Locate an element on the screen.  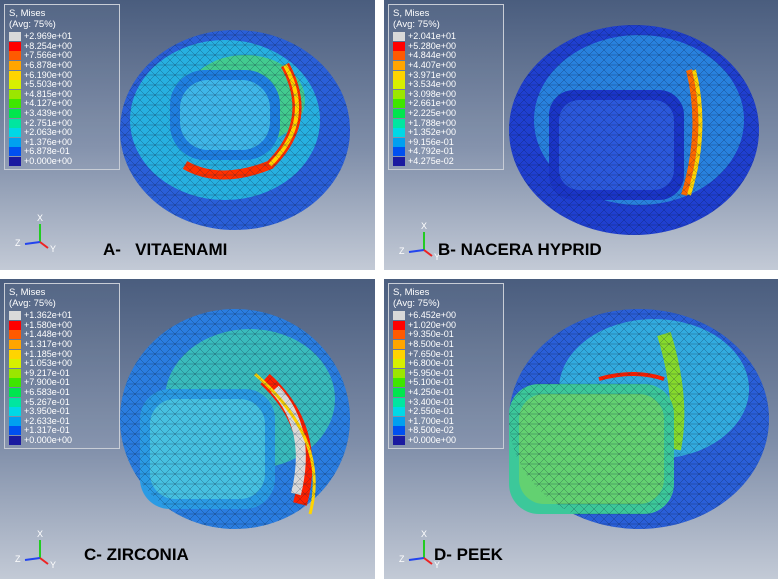
legend-value: +1.185e+00 is located at coordinates (48, 353).